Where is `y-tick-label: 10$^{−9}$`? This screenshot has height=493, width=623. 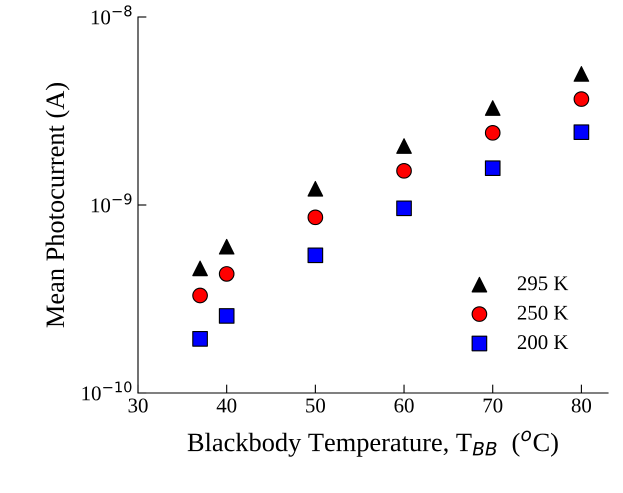 y-tick-label: 10$^{−9}$ is located at coordinates (112, 202).